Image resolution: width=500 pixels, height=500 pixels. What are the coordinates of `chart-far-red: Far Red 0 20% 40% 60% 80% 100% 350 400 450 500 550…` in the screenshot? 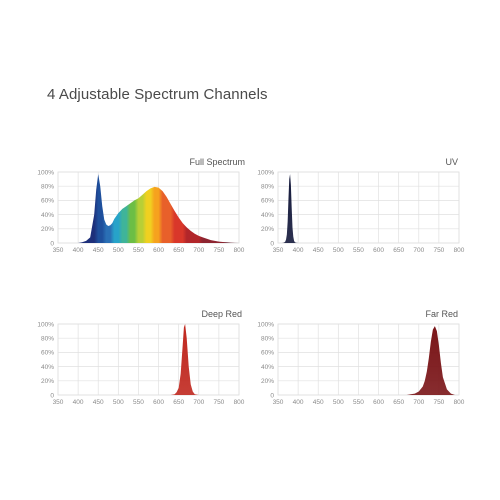 It's located at (357, 365).